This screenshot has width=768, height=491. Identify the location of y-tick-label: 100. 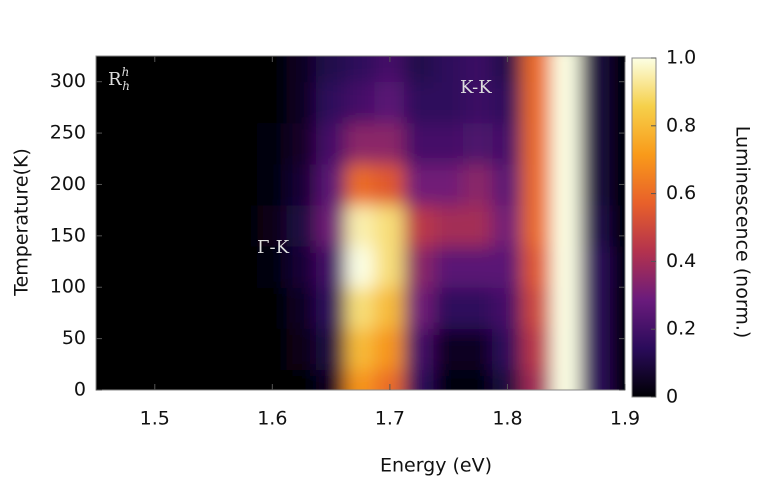
(68, 287).